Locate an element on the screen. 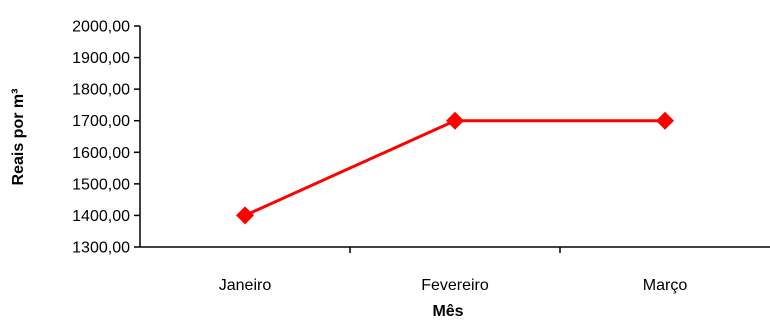  y-tick-label: 1400,00 is located at coordinates (101, 216).